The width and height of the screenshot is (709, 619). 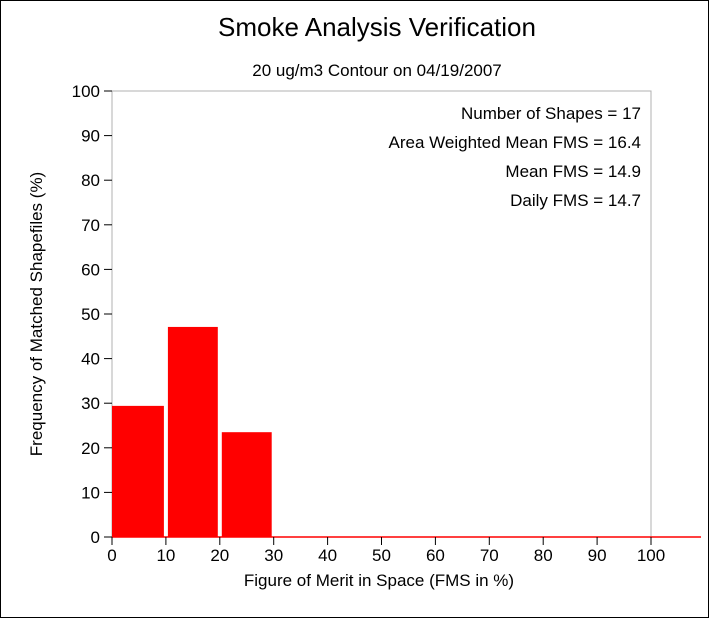 I want to click on chart-subtitle: 20 ug/m3 Contour on 04/19/2007, so click(x=377, y=70).